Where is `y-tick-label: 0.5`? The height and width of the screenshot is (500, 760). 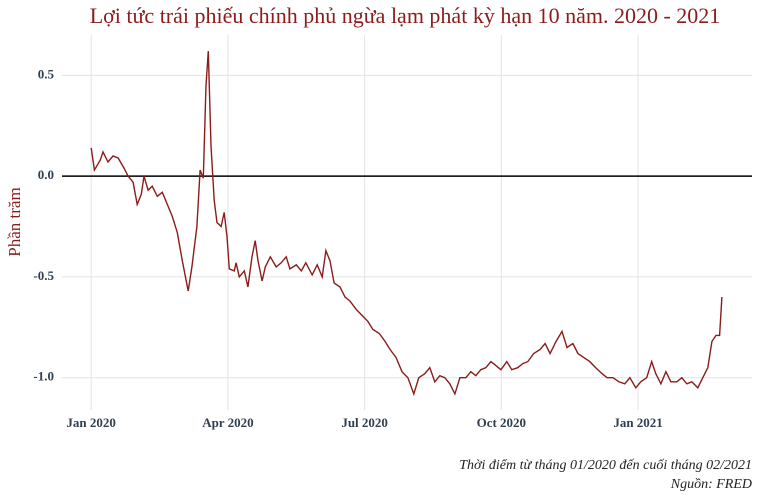 y-tick-label: 0.5 is located at coordinates (46, 73).